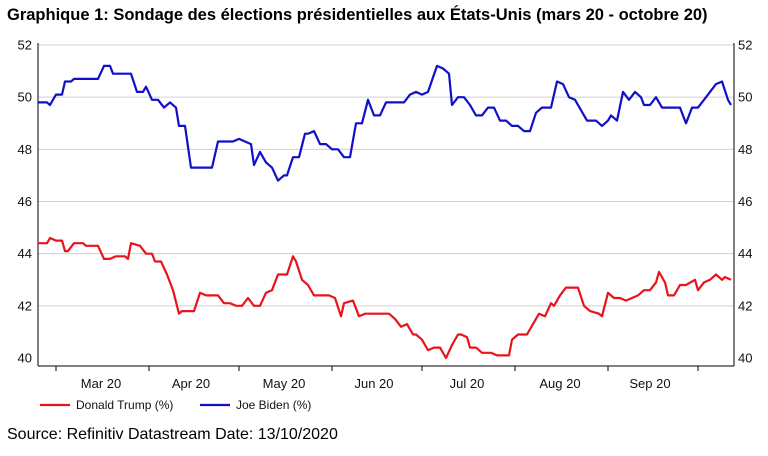  What do you see at coordinates (745, 358) in the screenshot?
I see `y-tick-label-right: 40` at bounding box center [745, 358].